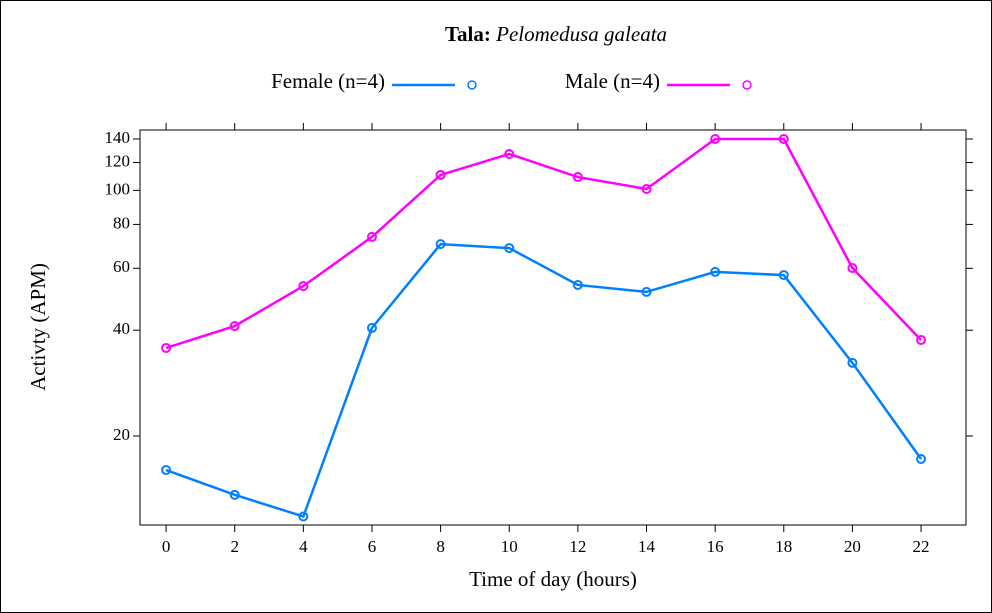 The width and height of the screenshot is (992, 613). What do you see at coordinates (328, 81) in the screenshot?
I see `legend-label: Female (n=4)` at bounding box center [328, 81].